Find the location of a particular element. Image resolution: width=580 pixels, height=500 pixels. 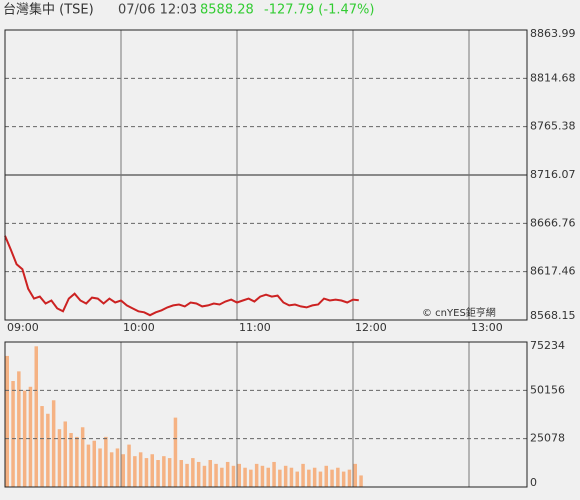

y-tick-label: 8568.15 is located at coordinates (553, 315).